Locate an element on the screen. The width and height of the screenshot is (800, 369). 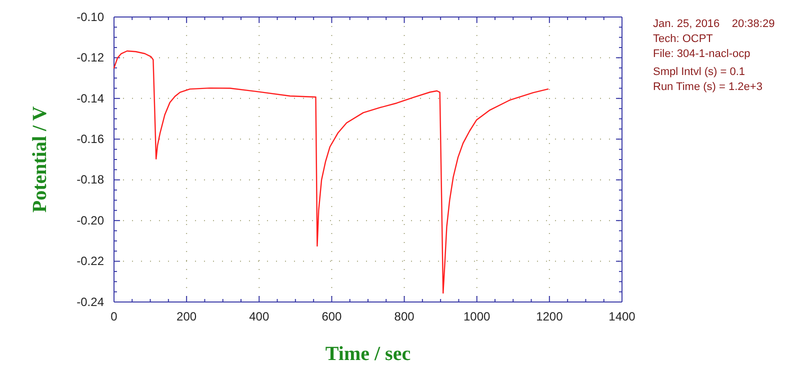
text: Tech: OCPT is located at coordinates (683, 39).